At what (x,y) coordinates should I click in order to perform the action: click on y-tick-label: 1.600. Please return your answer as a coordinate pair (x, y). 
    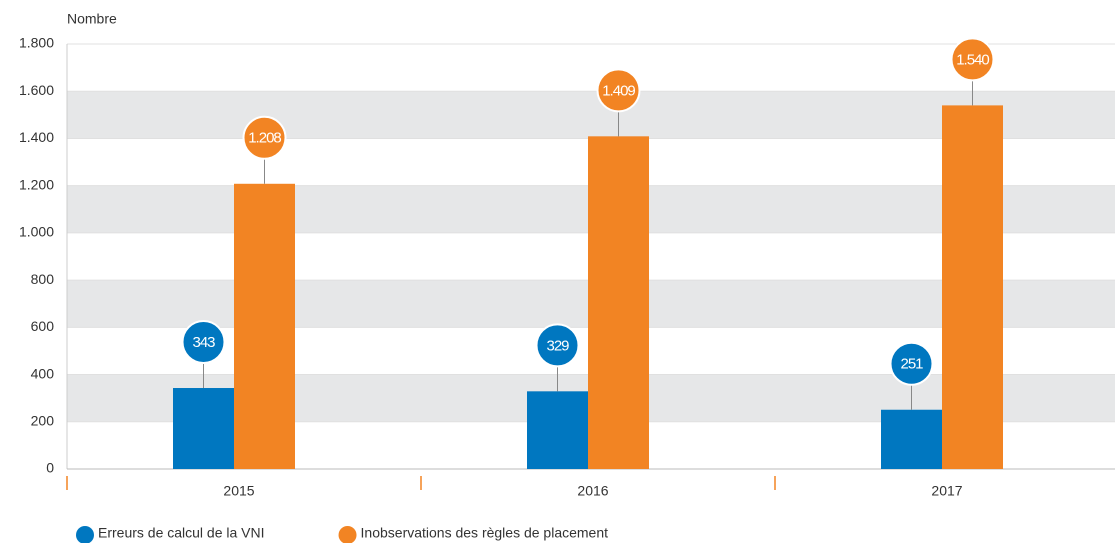
    Looking at the image, I should click on (36, 90).